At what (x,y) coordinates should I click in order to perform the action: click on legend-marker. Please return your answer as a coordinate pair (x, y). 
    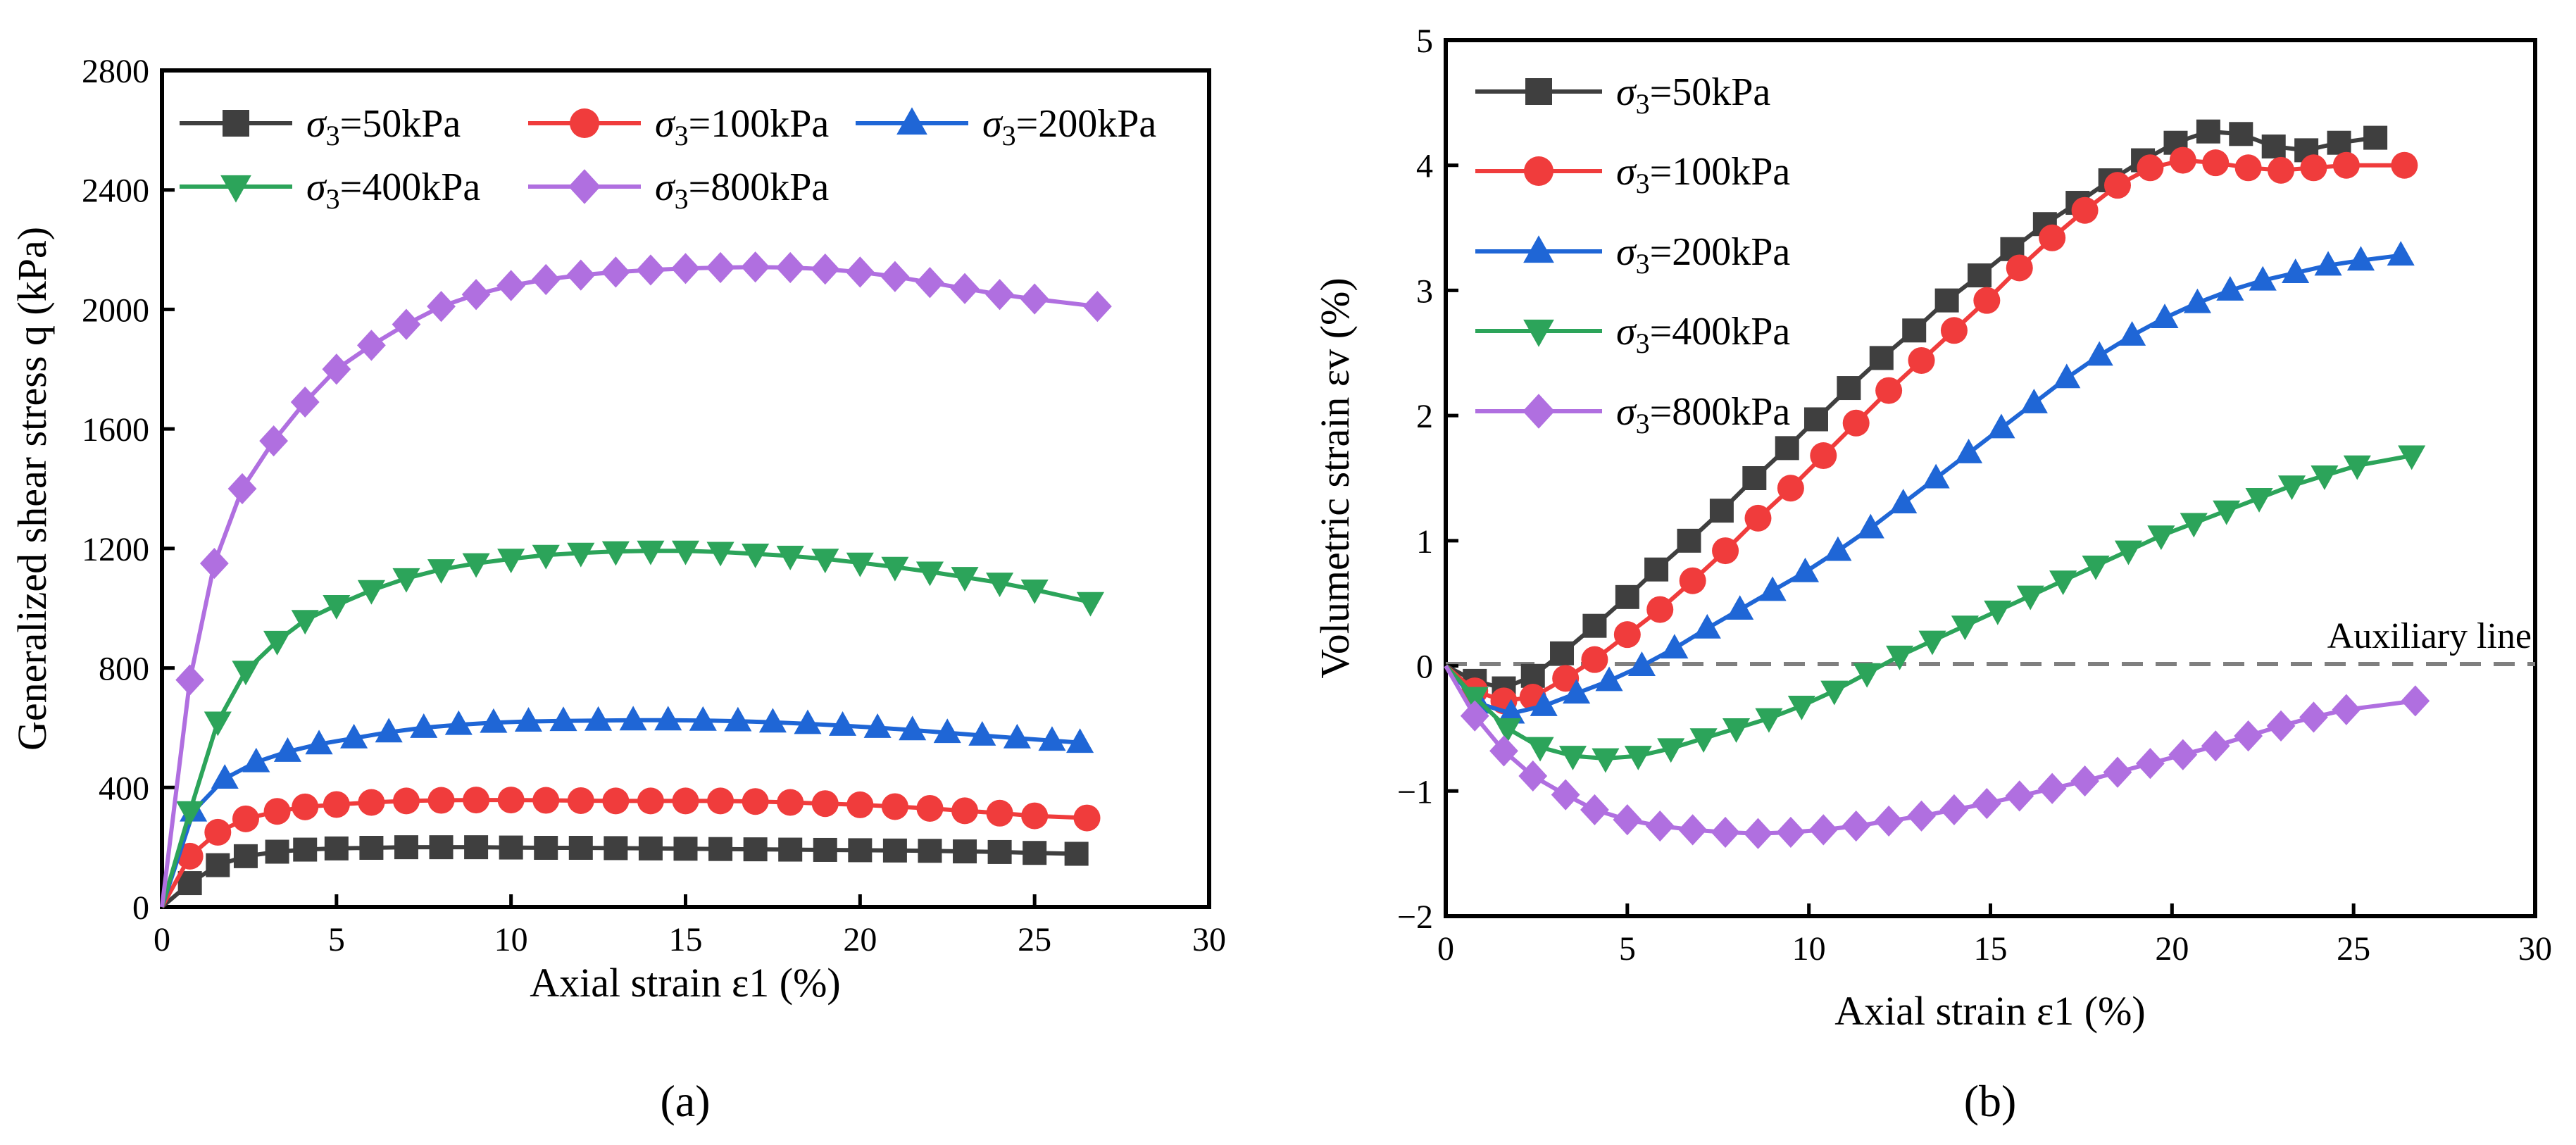
    Looking at the image, I should click on (1538, 333).